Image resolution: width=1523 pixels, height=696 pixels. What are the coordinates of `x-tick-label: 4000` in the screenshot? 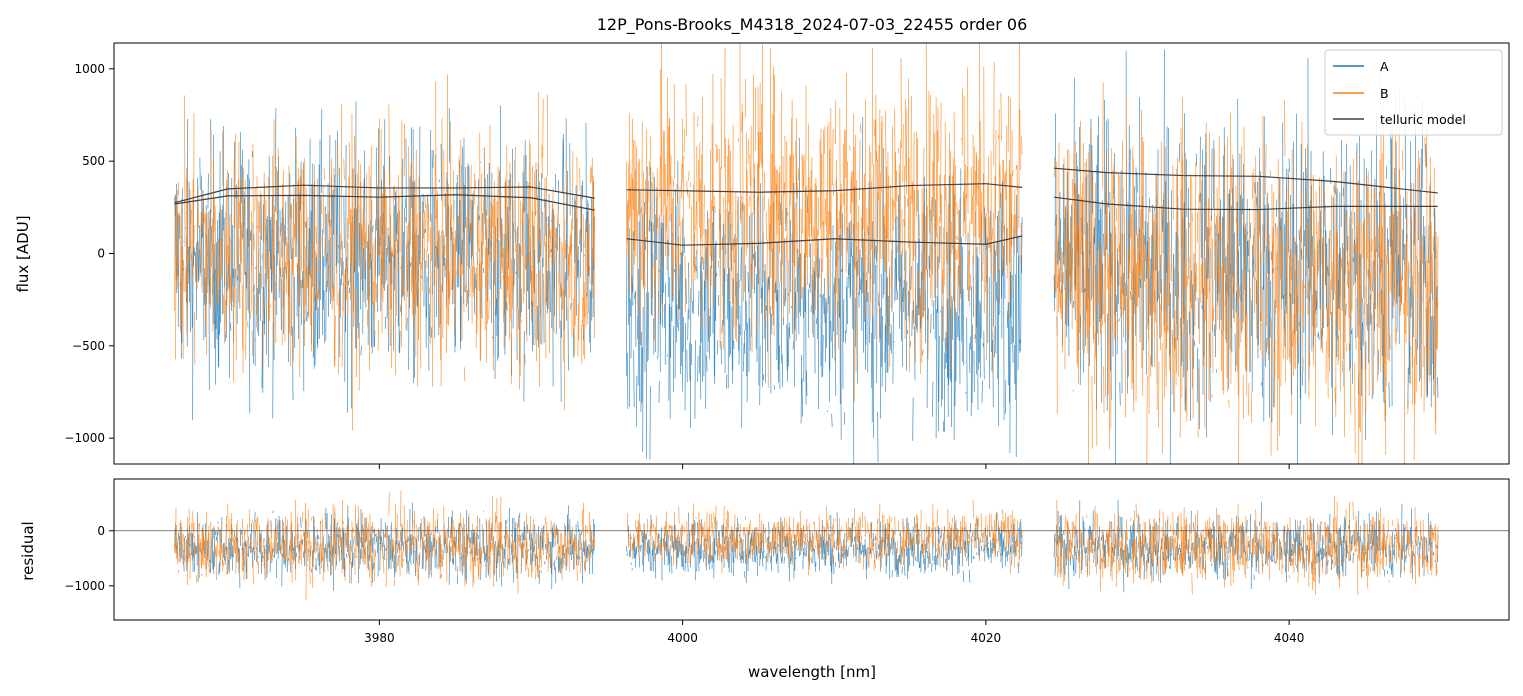 It's located at (682, 638).